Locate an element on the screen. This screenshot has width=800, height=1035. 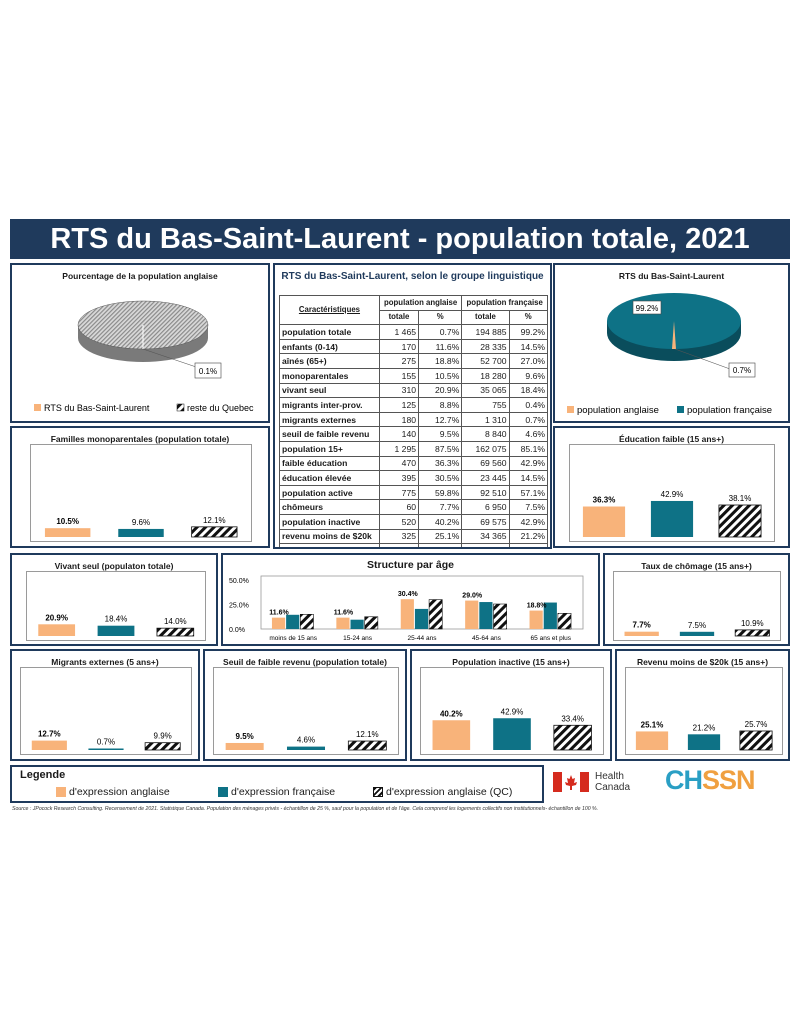
pie-right-legend-anglaise: population anglaise is located at coordinates (618, 410).